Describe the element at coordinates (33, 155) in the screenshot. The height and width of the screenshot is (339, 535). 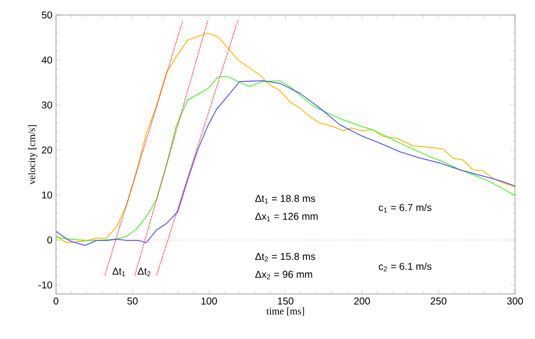
I see `y-axis-title: velocity [cm/s]` at that location.